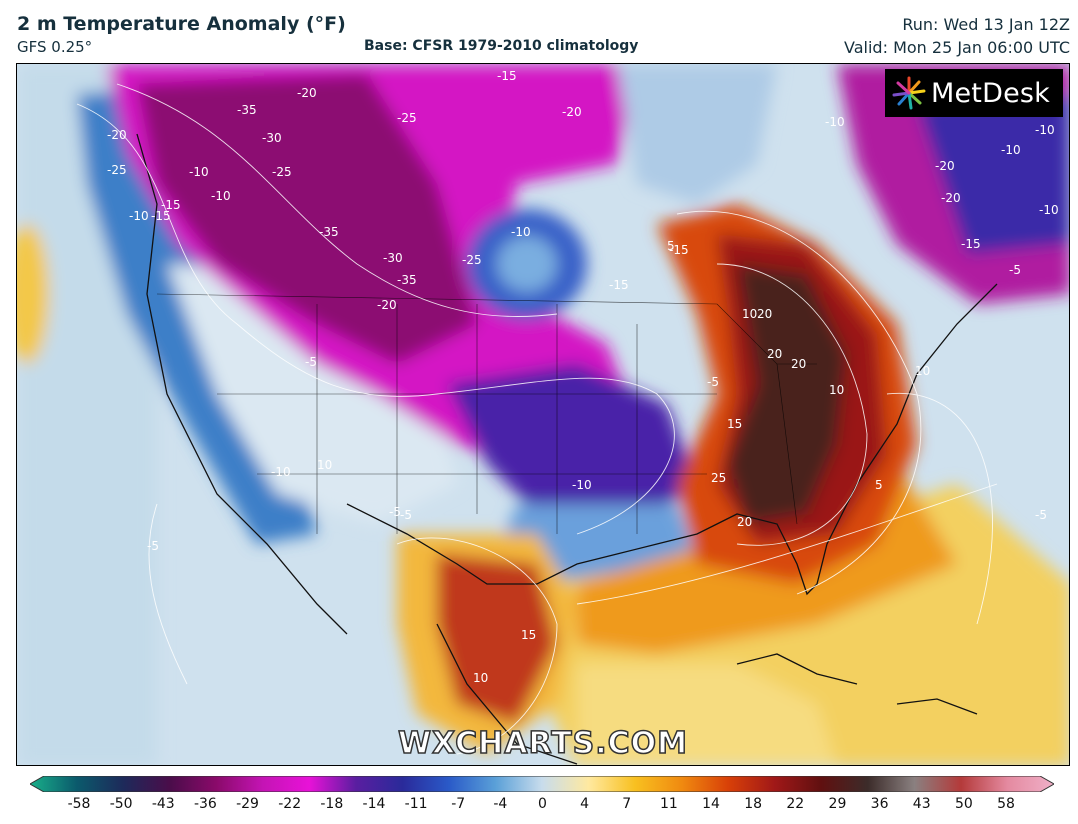  I want to click on colorbar-tick-label: 0, so click(542, 804).